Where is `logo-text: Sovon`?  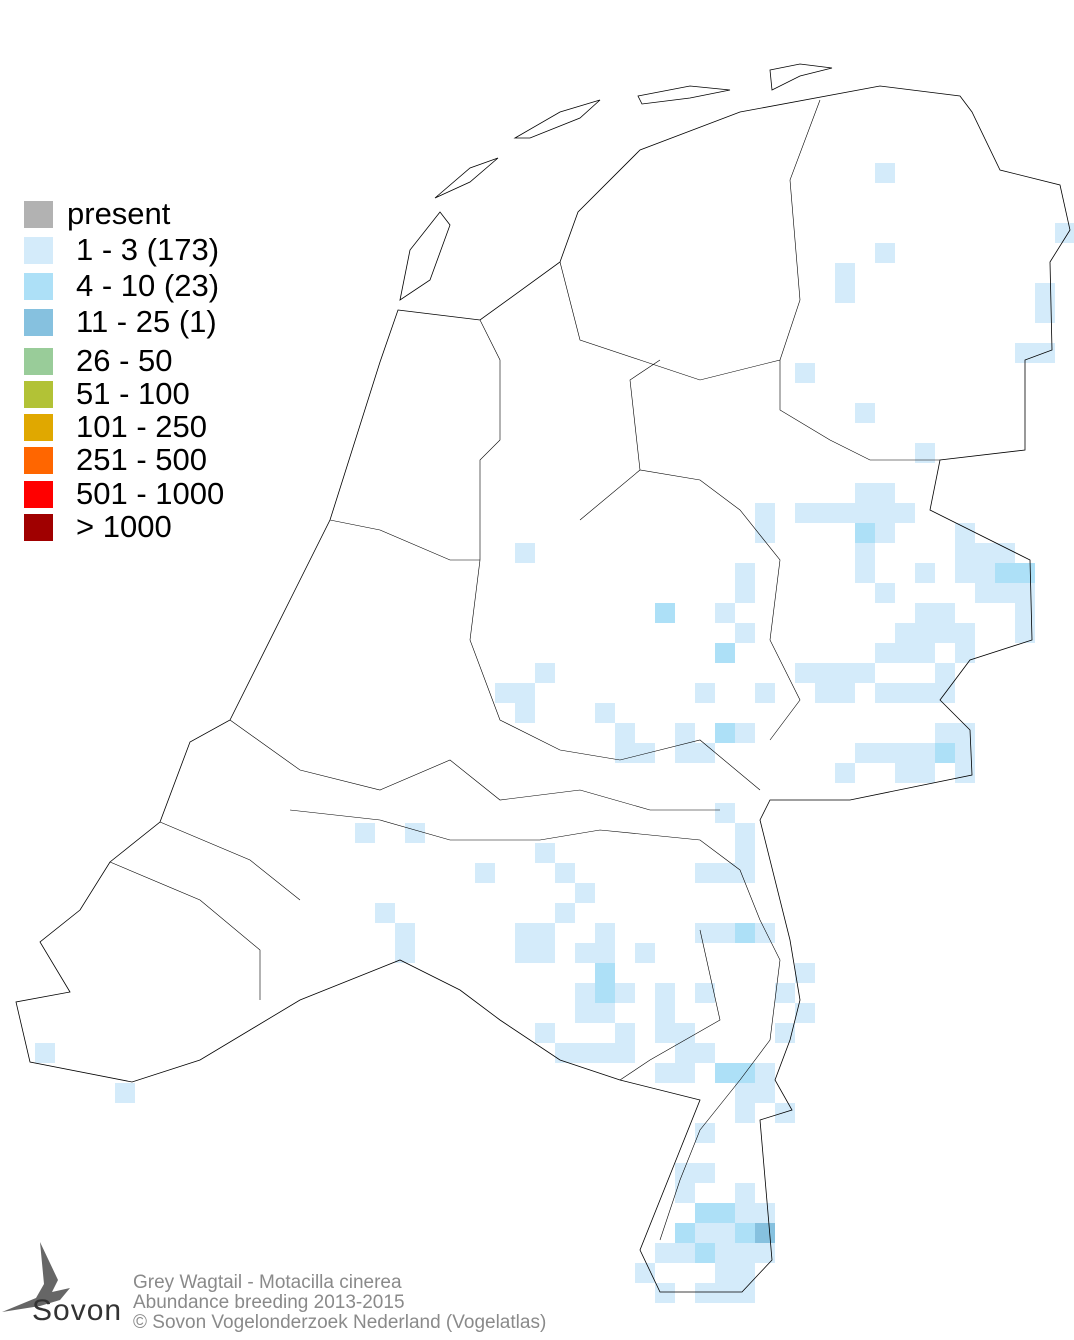
logo-text: Sovon is located at coordinates (77, 1310).